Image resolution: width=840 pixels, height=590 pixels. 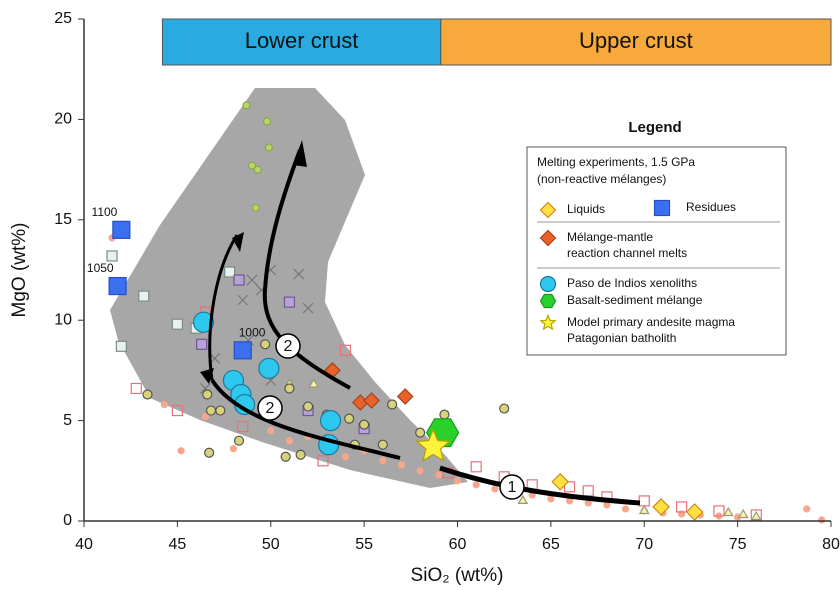 What do you see at coordinates (271, 544) in the screenshot?
I see `x-tick-label: 50` at bounding box center [271, 544].